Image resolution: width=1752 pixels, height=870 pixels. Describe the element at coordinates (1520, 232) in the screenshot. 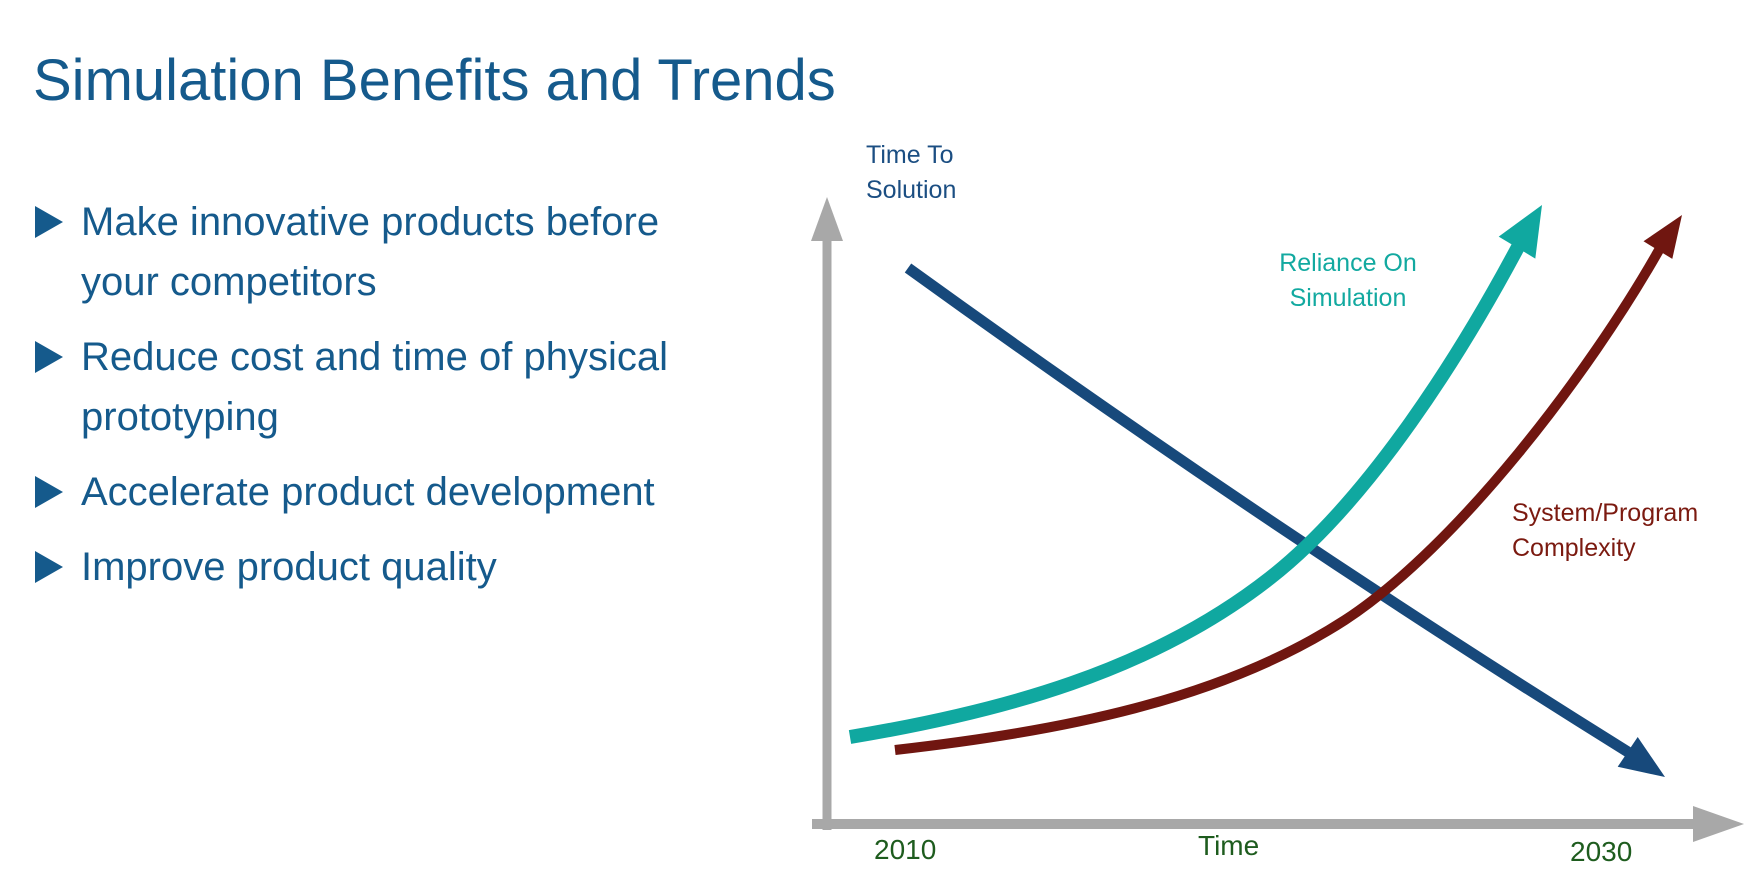

I see `reliance-arrowhead-icon` at that location.